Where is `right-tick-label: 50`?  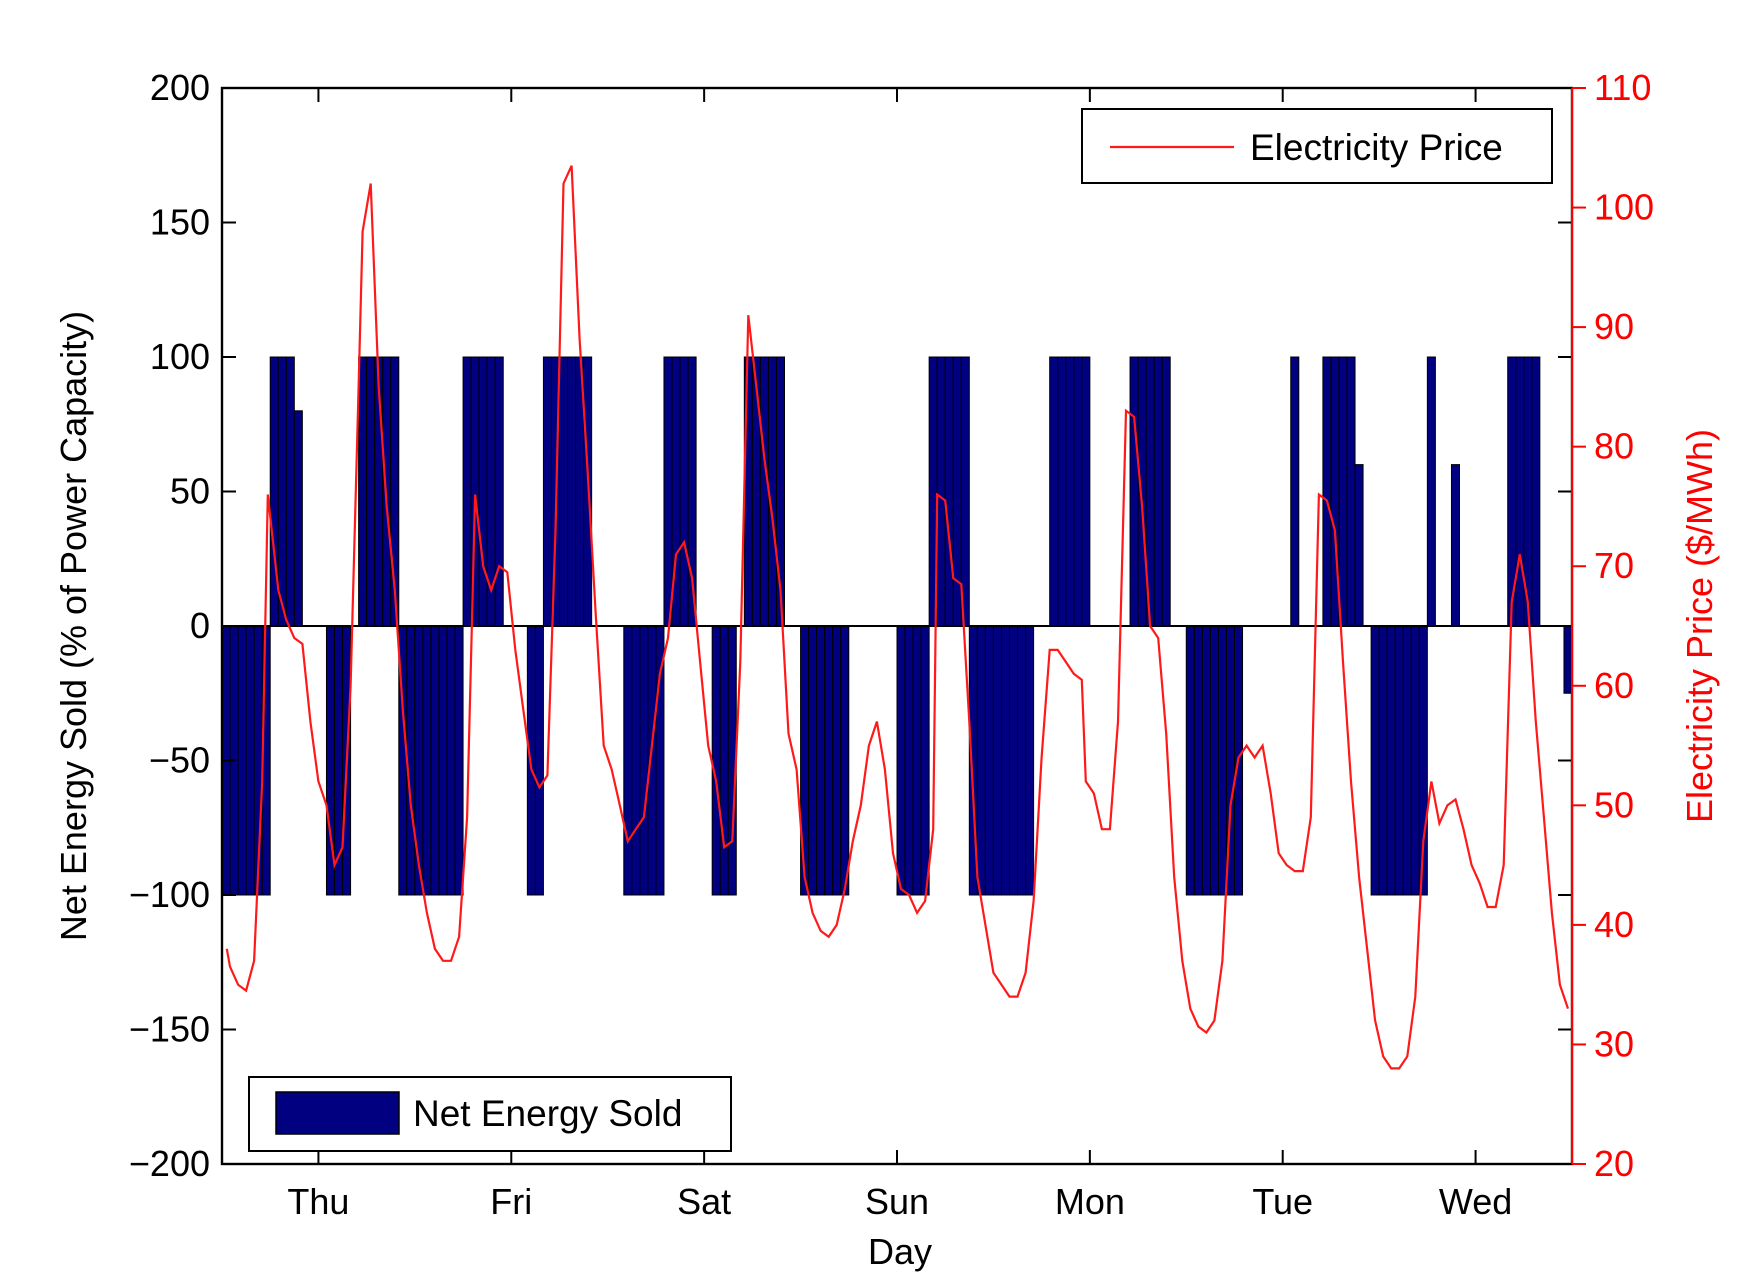
right-tick-label: 50 is located at coordinates (1614, 804).